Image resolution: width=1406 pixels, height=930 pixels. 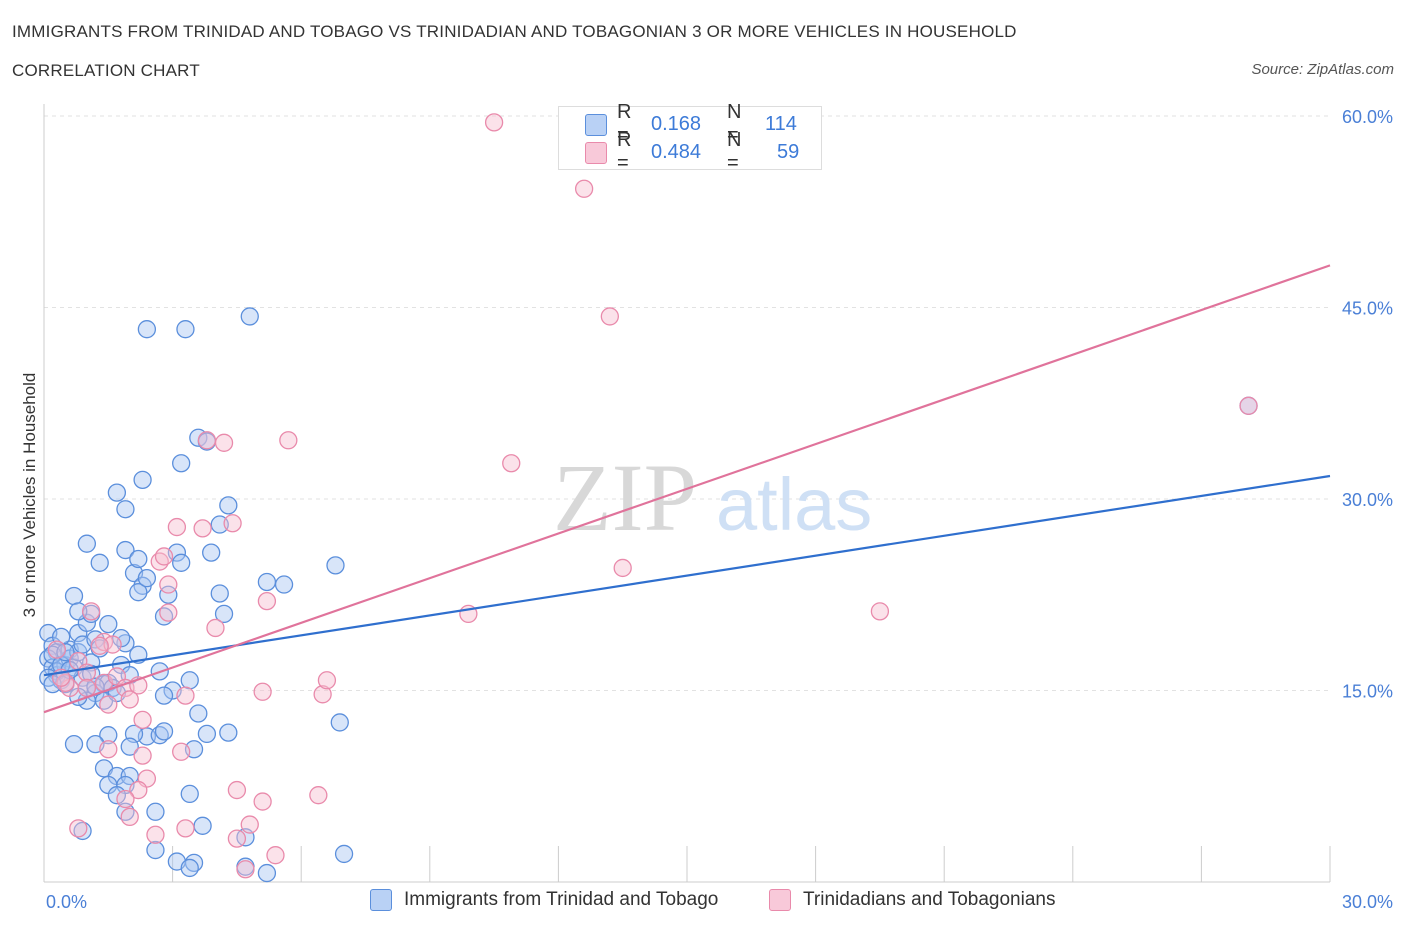 I want to click on r-value: 0.168, so click(x=676, y=123).